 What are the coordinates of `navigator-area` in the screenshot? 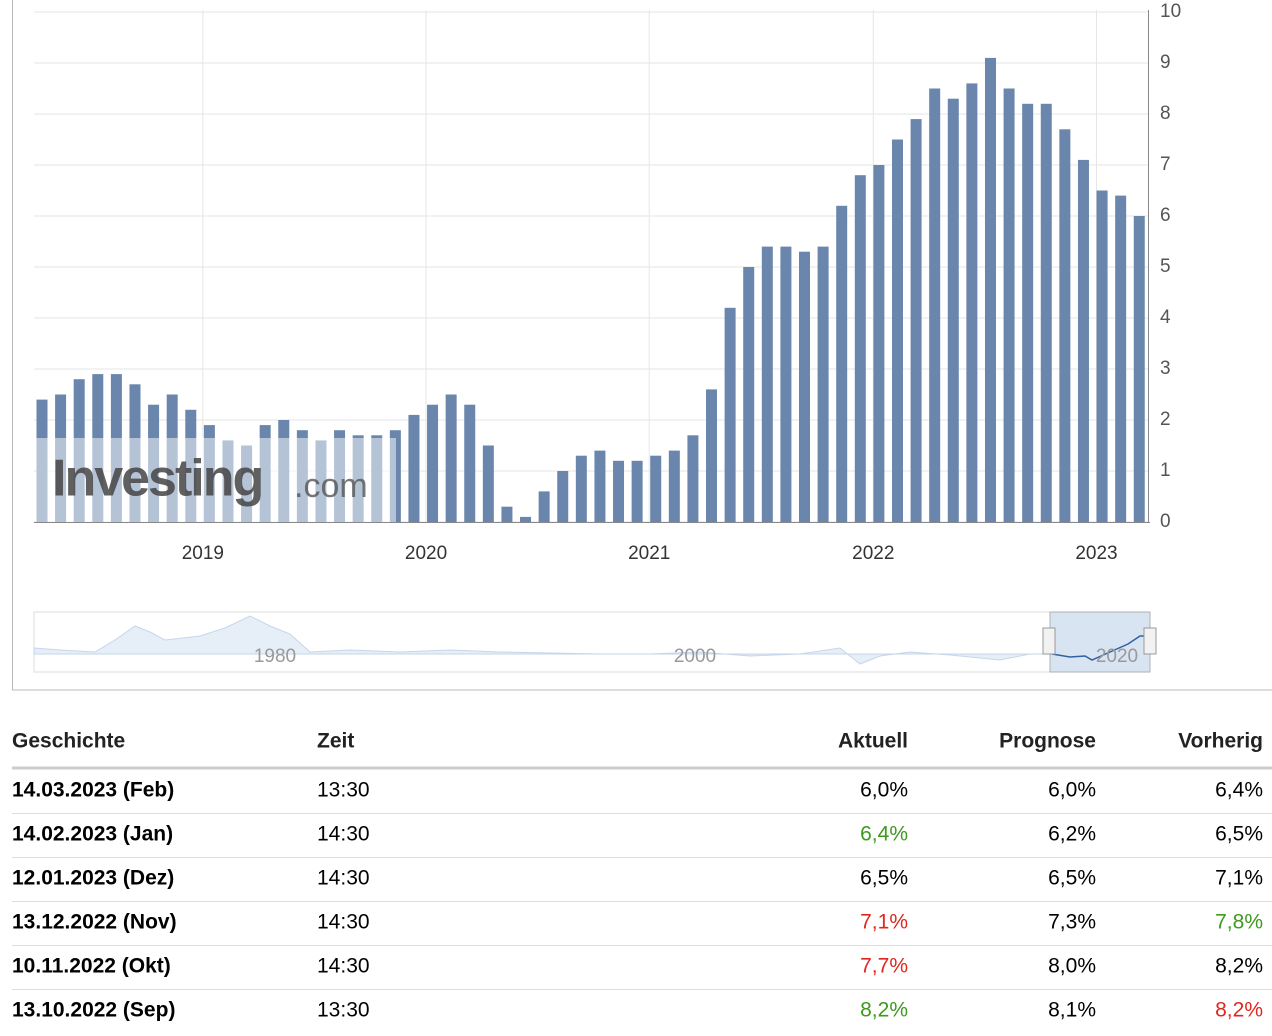 It's located at (541, 640).